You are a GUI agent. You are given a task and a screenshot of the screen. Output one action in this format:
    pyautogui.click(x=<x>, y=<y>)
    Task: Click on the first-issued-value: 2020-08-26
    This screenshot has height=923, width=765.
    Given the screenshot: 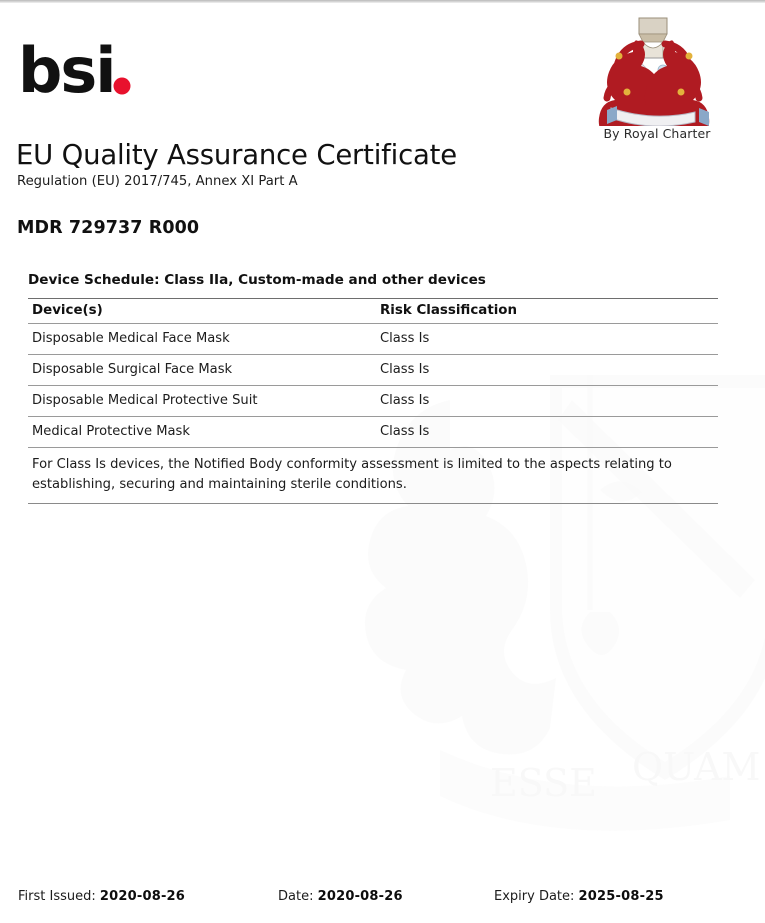 What is the action you would take?
    pyautogui.click(x=142, y=896)
    